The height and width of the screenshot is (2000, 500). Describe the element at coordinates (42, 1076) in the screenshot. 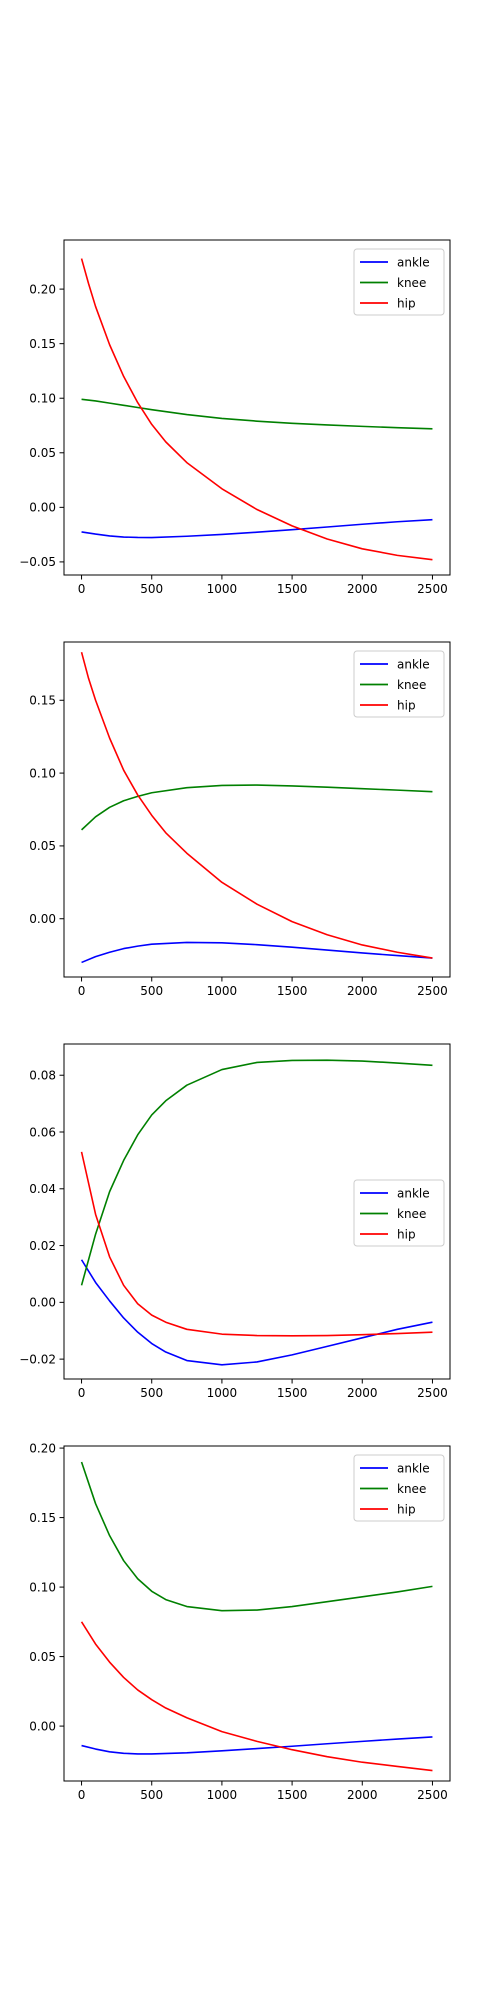

I see `y-tick-label: 0.08` at that location.